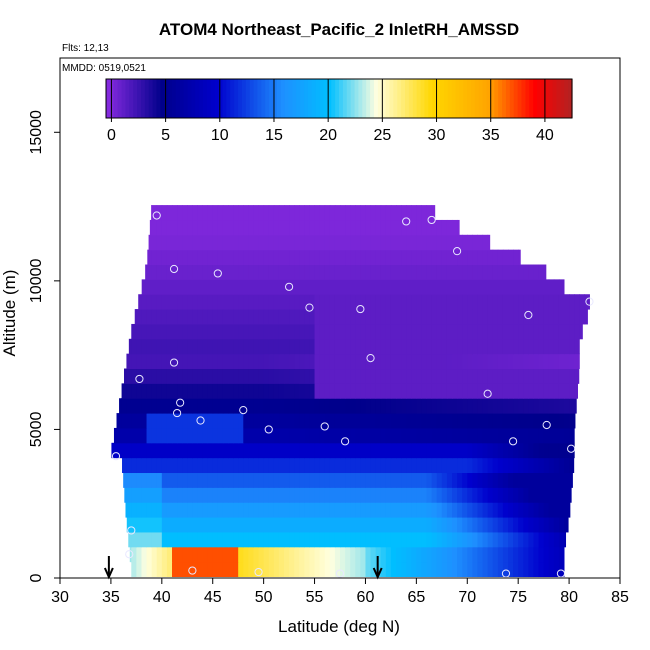 The height and width of the screenshot is (650, 650). What do you see at coordinates (377, 573) in the screenshot?
I see `flight-arrow-head` at bounding box center [377, 573].